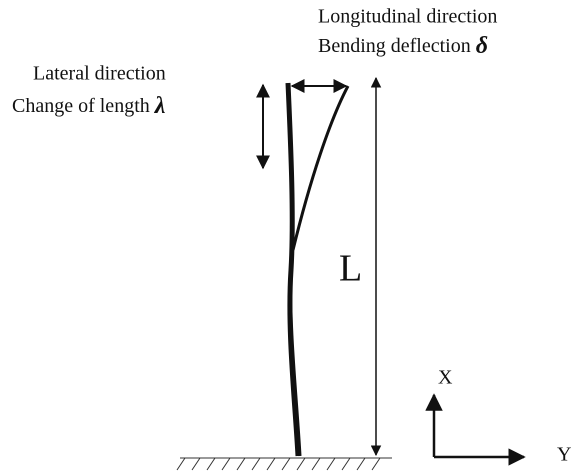  Describe the element at coordinates (99, 74) in the screenshot. I see `lateral-label: Lateral direction` at that location.